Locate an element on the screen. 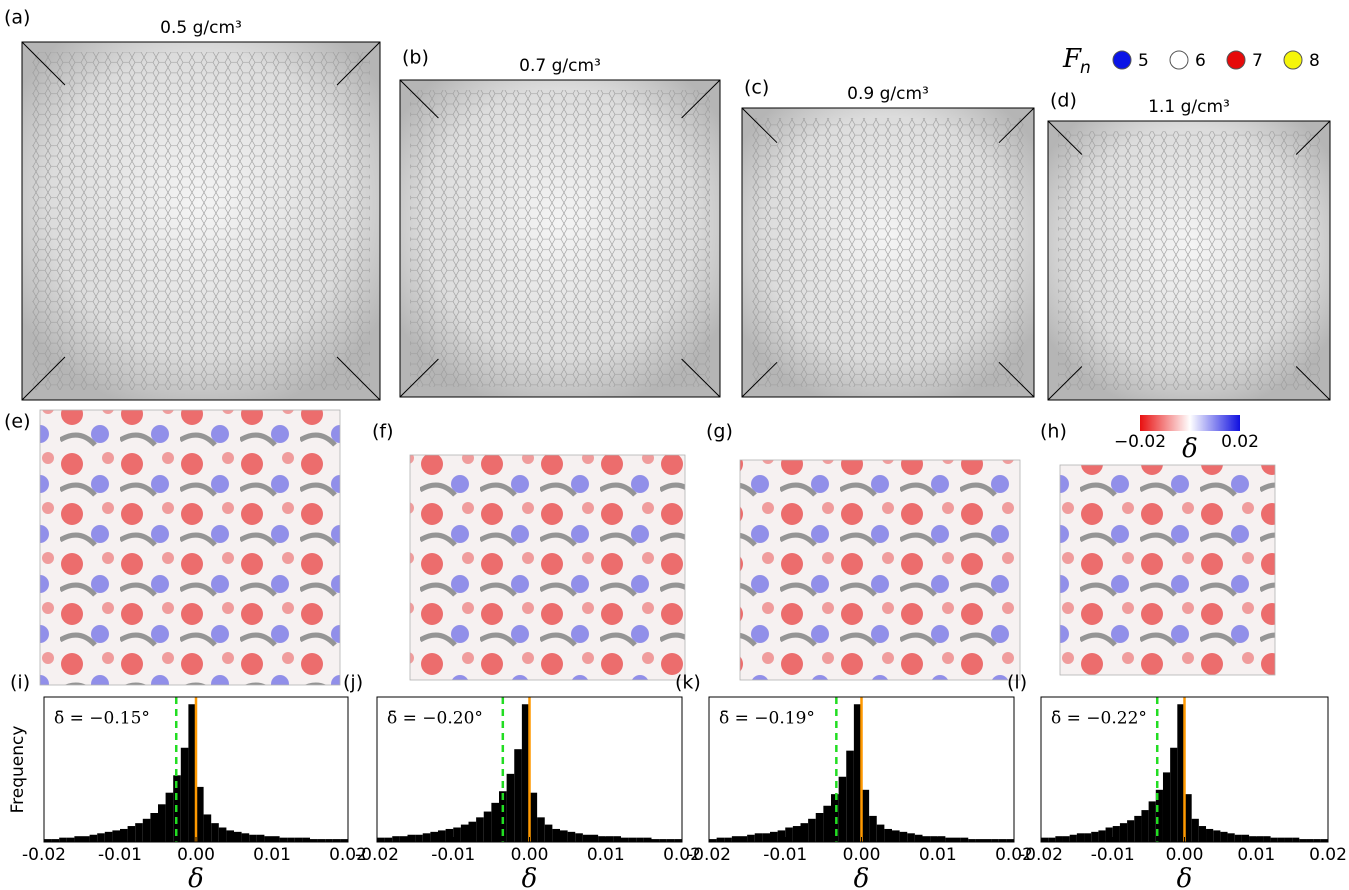  x-tick-label: 0.00 is located at coordinates (196, 855).